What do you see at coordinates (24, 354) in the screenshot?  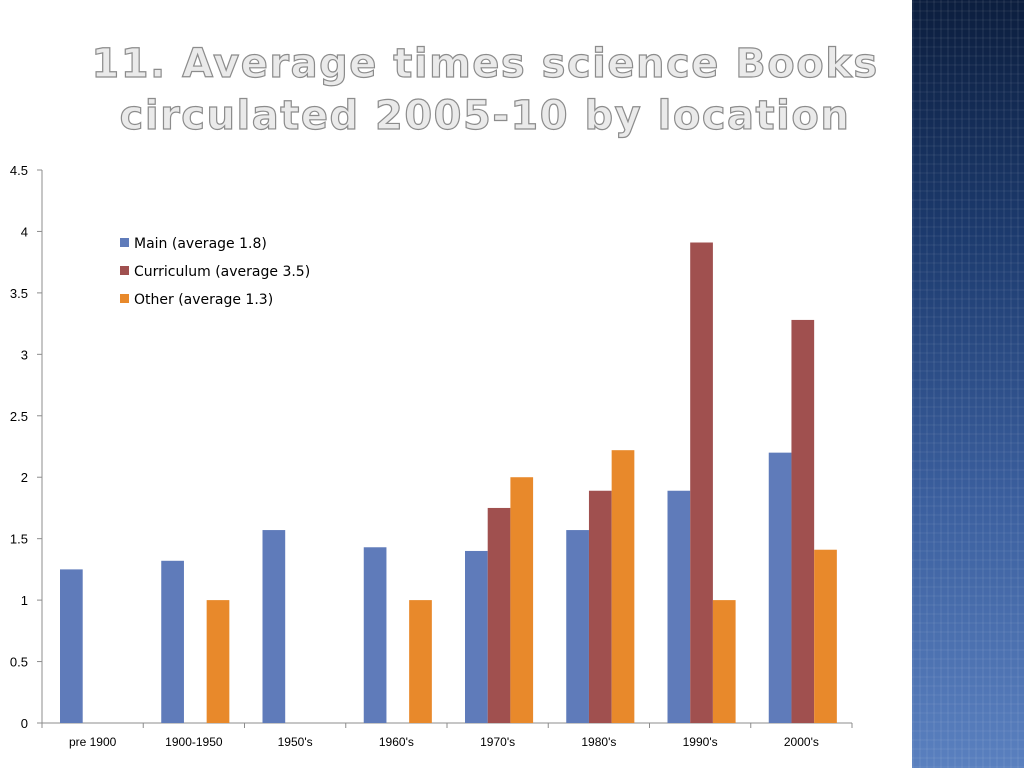 I see `y-tick-label: 3` at bounding box center [24, 354].